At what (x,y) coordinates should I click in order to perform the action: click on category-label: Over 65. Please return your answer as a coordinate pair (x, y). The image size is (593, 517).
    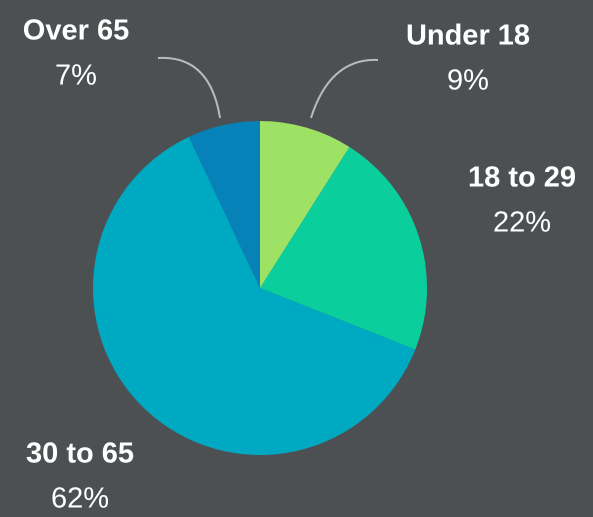
    Looking at the image, I should click on (76, 31).